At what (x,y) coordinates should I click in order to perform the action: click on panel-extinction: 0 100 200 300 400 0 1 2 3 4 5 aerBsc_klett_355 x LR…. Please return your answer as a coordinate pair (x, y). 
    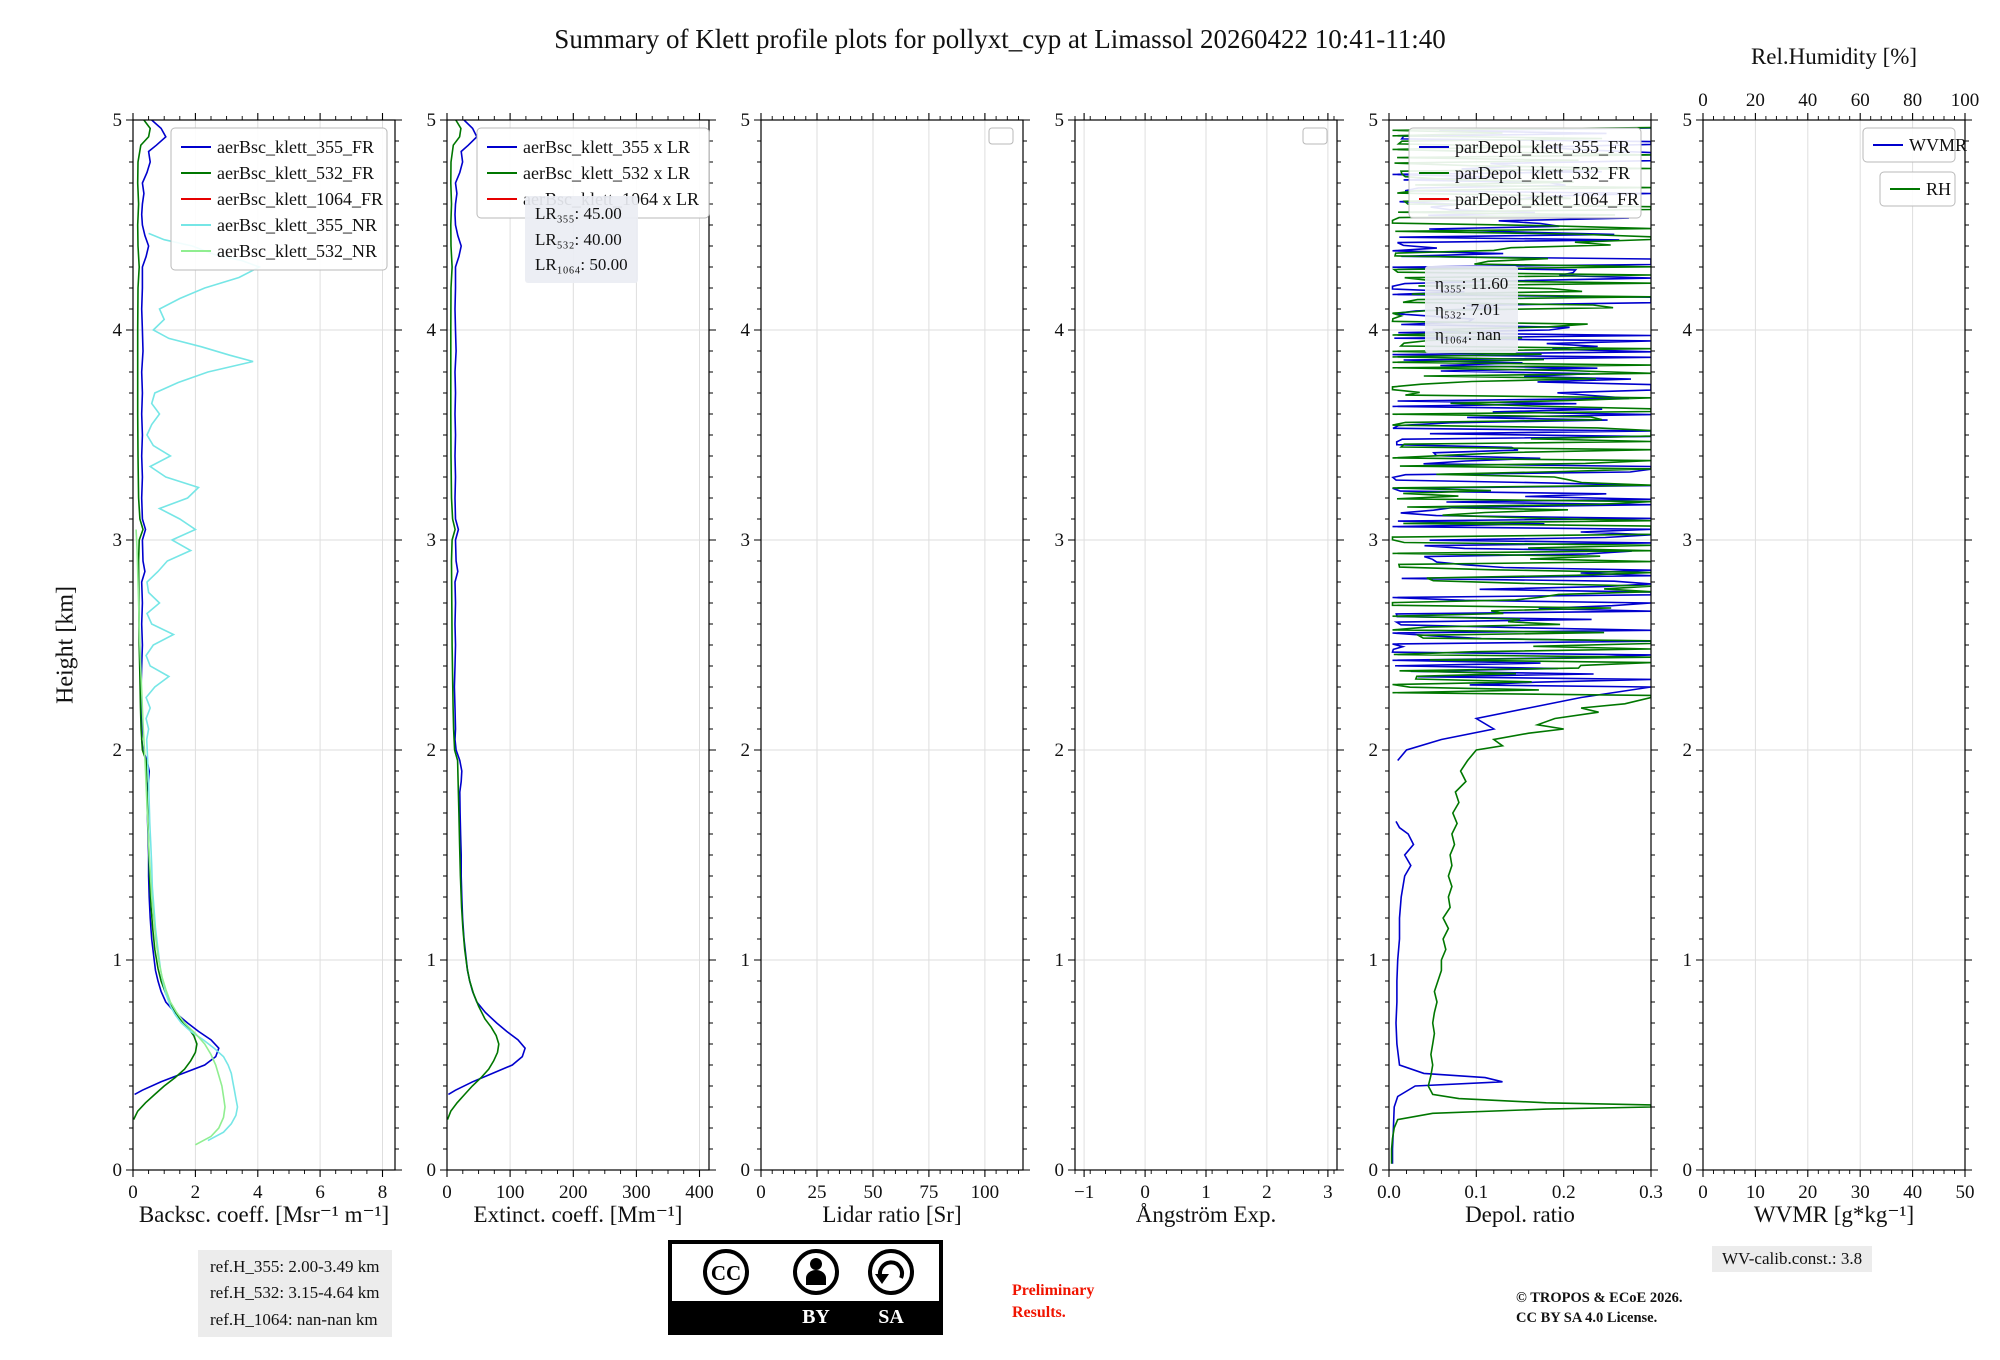
    Looking at the image, I should click on (571, 656).